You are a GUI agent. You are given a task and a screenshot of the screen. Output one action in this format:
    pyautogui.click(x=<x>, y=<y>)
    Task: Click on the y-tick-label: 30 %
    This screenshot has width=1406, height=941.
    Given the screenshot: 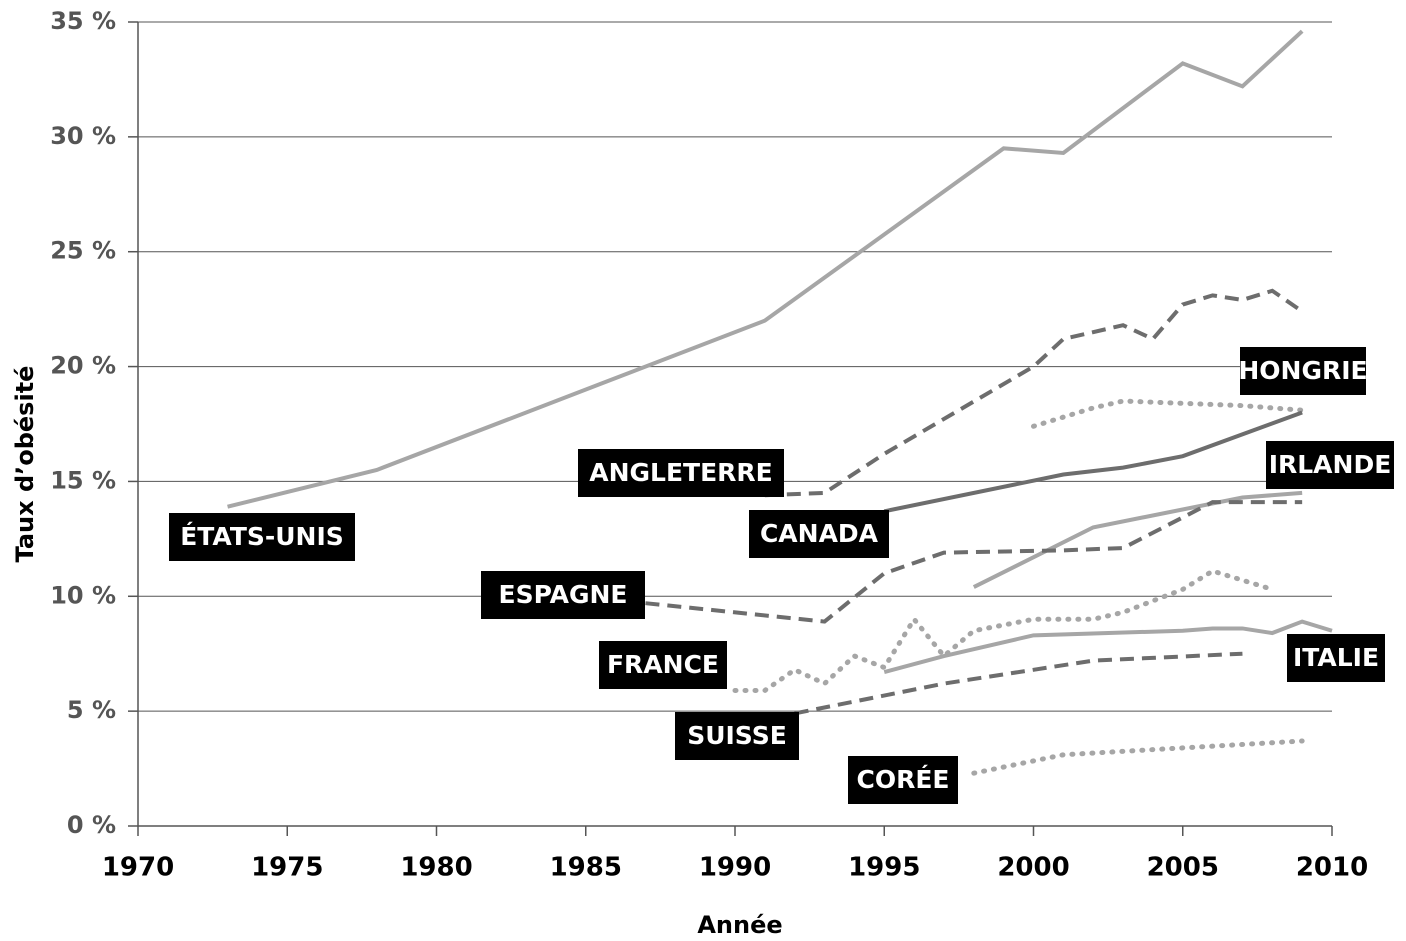 What is the action you would take?
    pyautogui.click(x=83, y=136)
    